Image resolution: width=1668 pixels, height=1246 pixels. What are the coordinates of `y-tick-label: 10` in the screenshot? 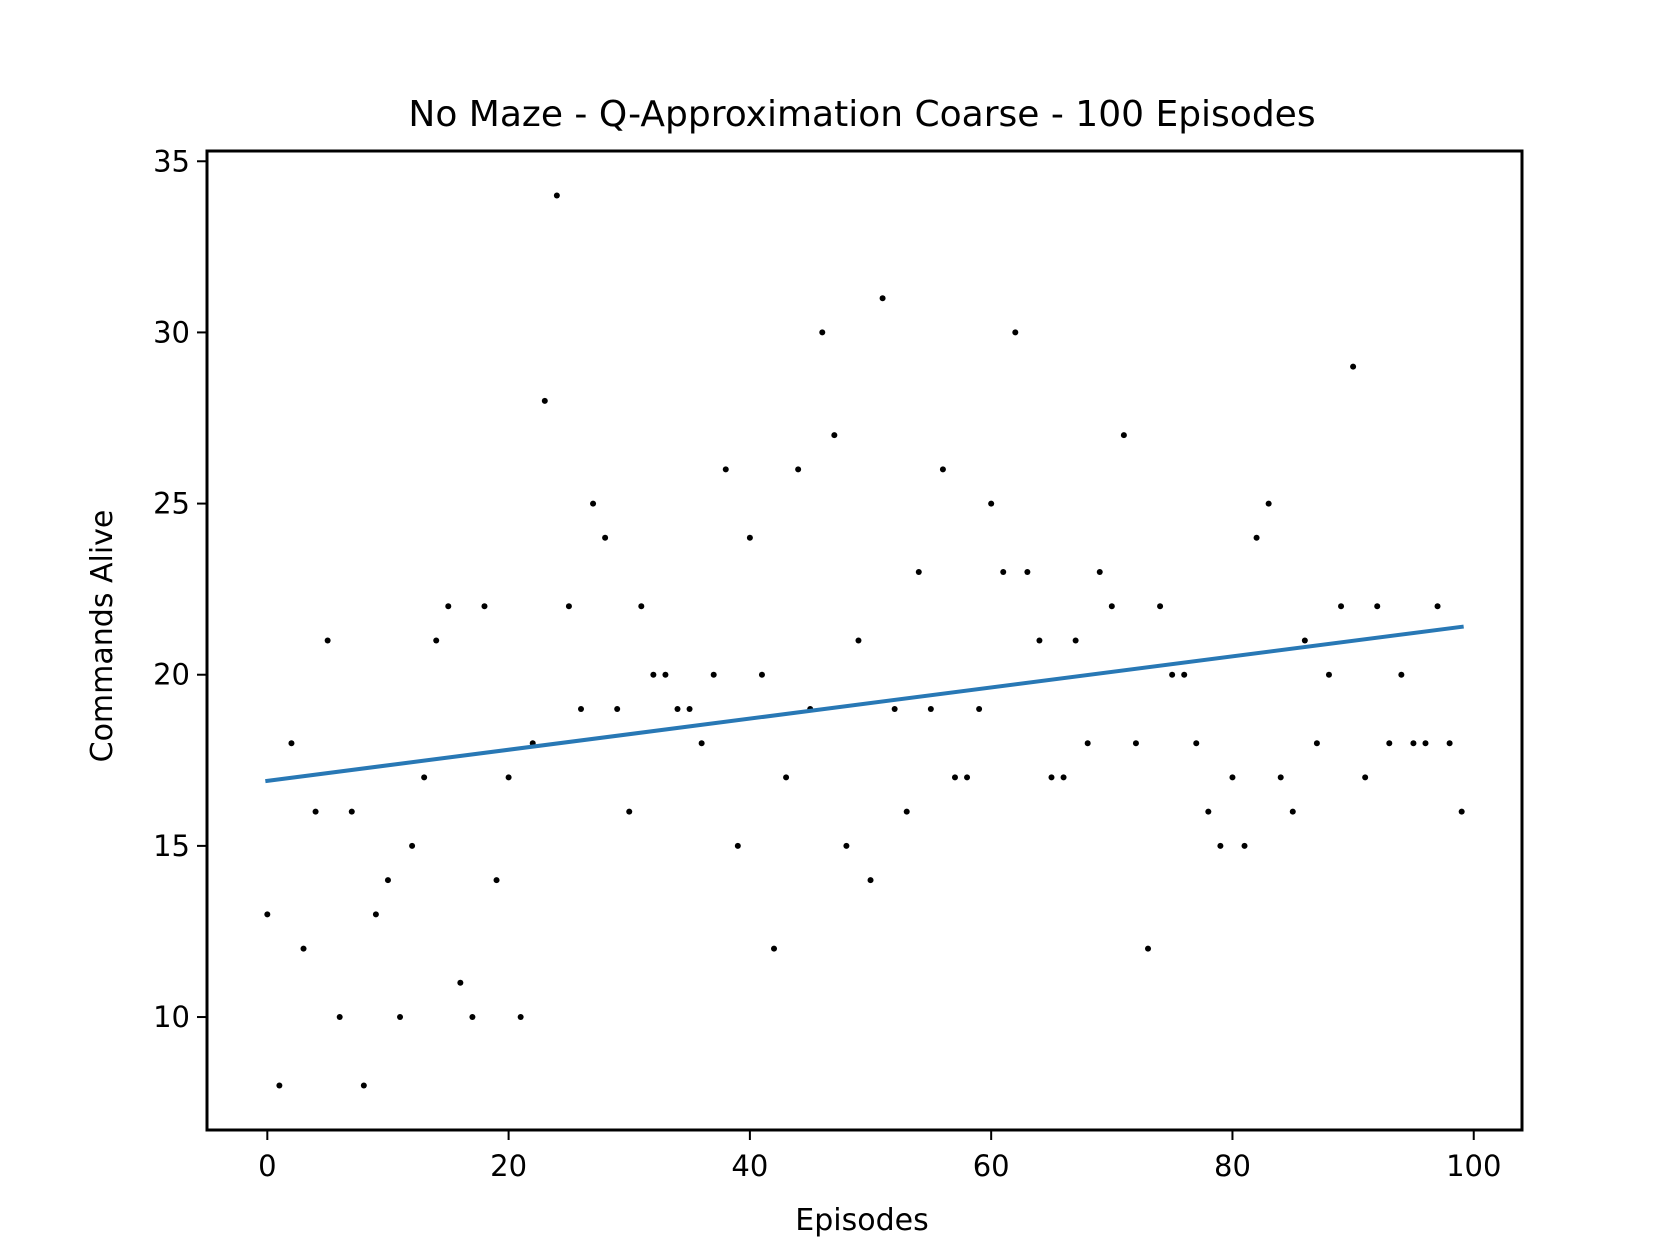 It's located at (171, 1017).